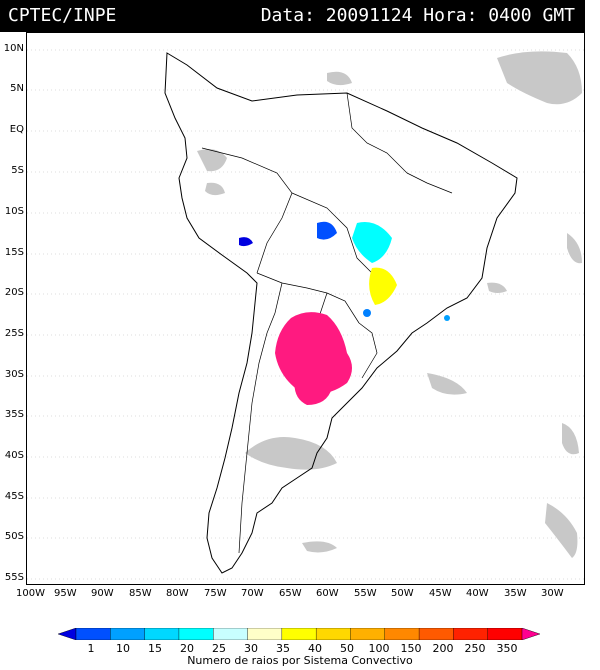 This screenshot has width=600, height=670. What do you see at coordinates (102, 593) in the screenshot?
I see `lon-label-90w: 90W` at bounding box center [102, 593].